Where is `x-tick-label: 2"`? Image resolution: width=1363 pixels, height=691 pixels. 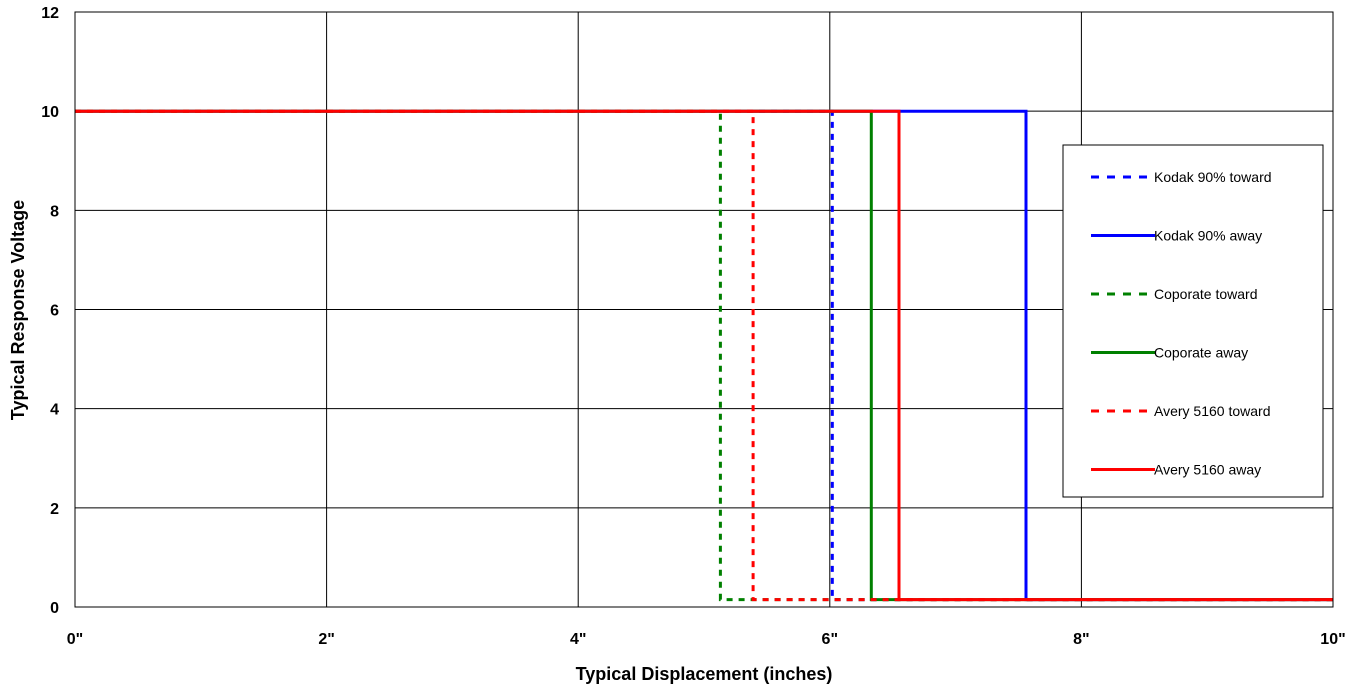
x-tick-label: 2" is located at coordinates (326, 639).